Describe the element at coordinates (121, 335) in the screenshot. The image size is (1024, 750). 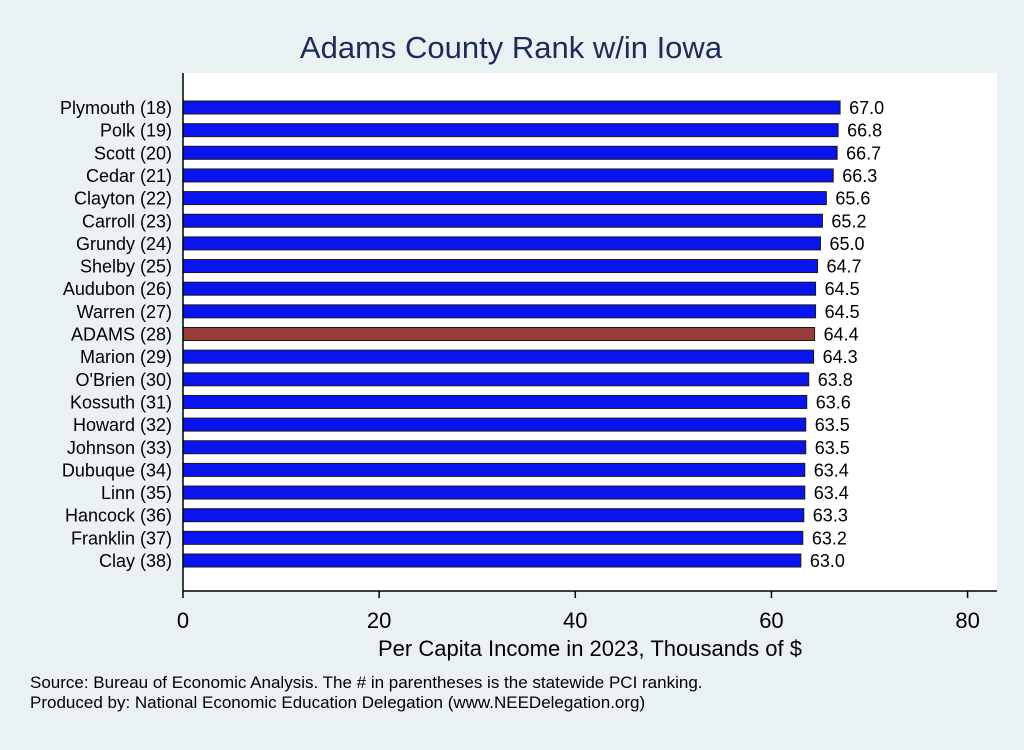
I see `category-label: ADAMS (28)` at that location.